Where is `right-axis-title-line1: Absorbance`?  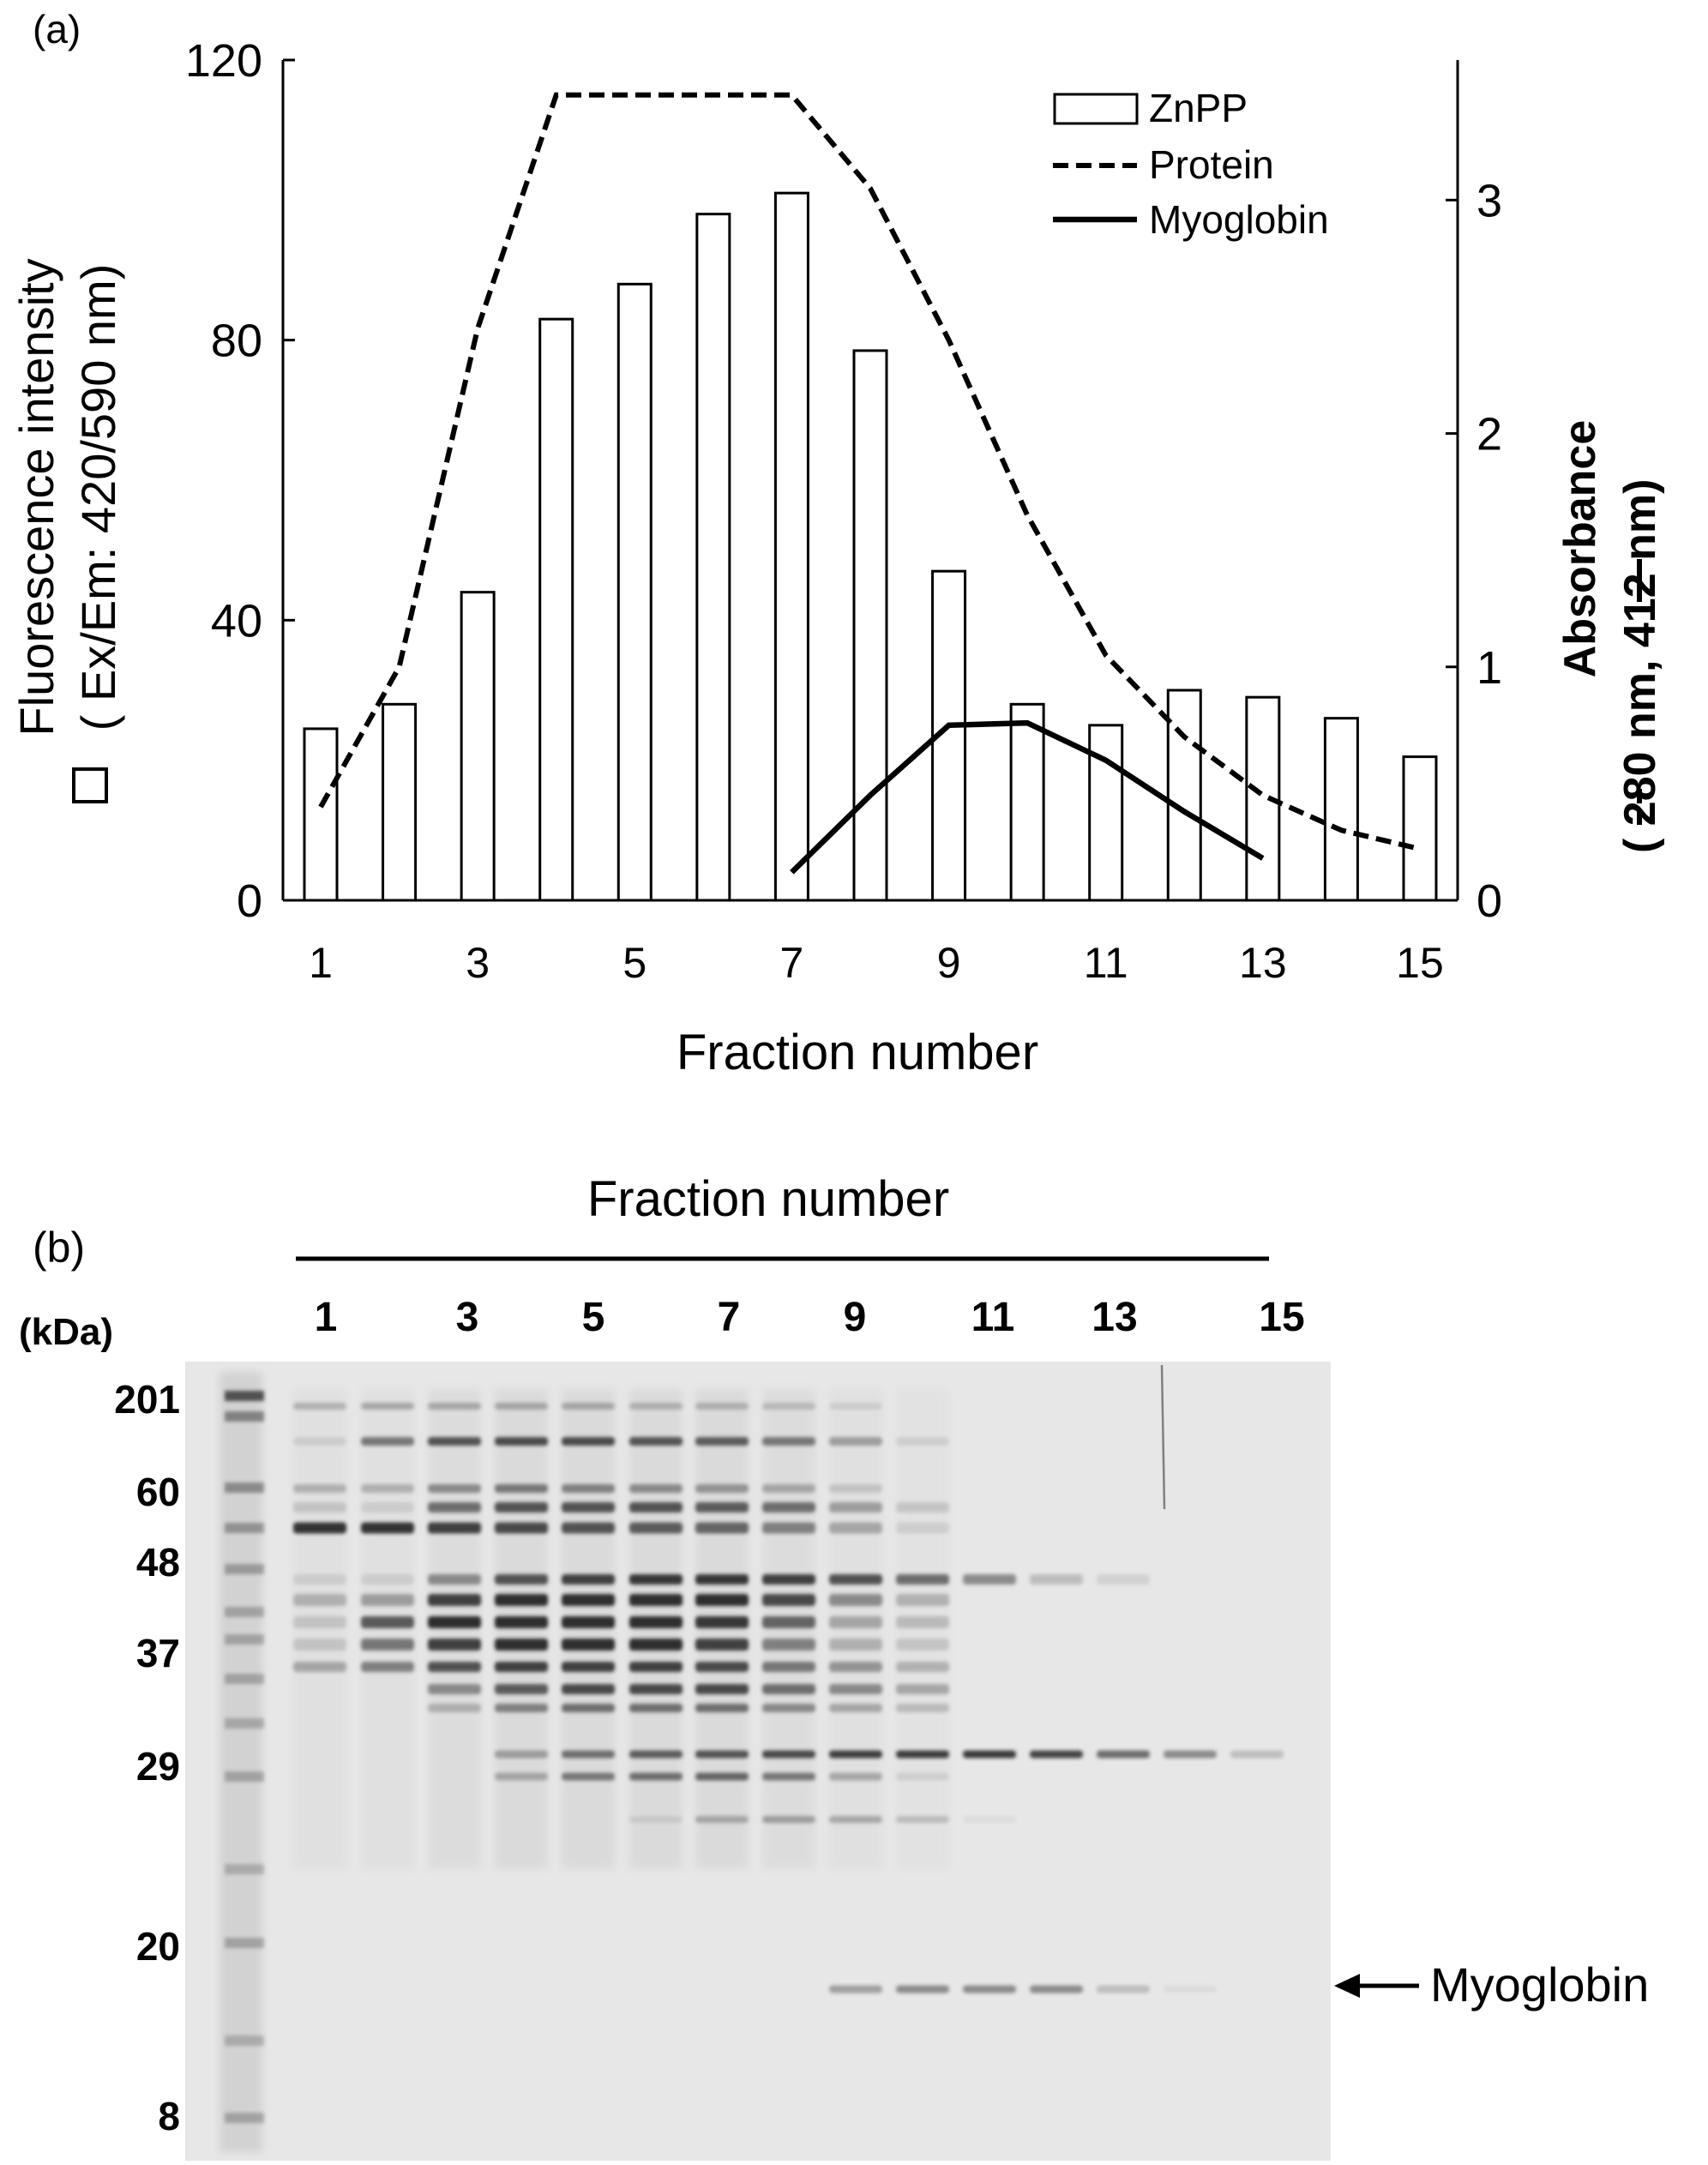 right-axis-title-line1: Absorbance is located at coordinates (1580, 549).